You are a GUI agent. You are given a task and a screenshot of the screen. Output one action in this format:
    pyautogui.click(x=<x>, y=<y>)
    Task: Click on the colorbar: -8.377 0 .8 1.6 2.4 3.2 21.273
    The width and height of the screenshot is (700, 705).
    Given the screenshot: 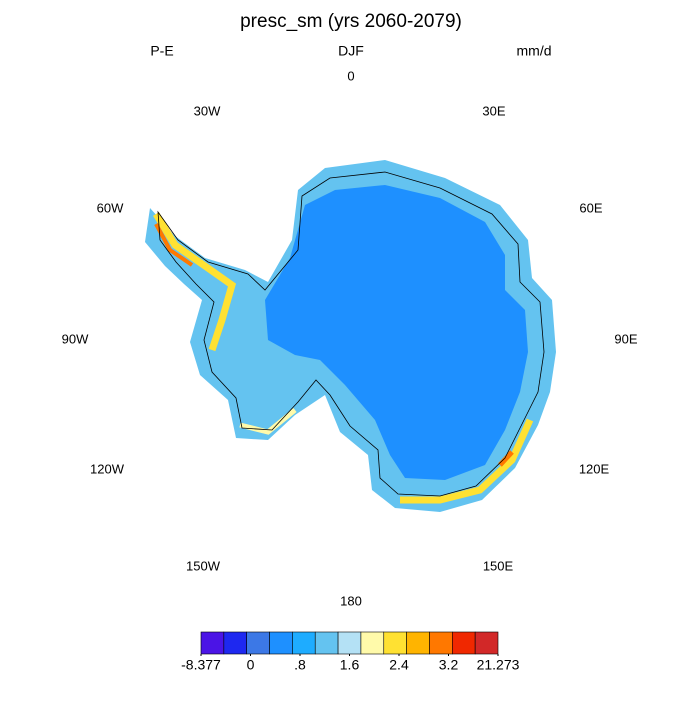 What is the action you would take?
    pyautogui.click(x=350, y=652)
    